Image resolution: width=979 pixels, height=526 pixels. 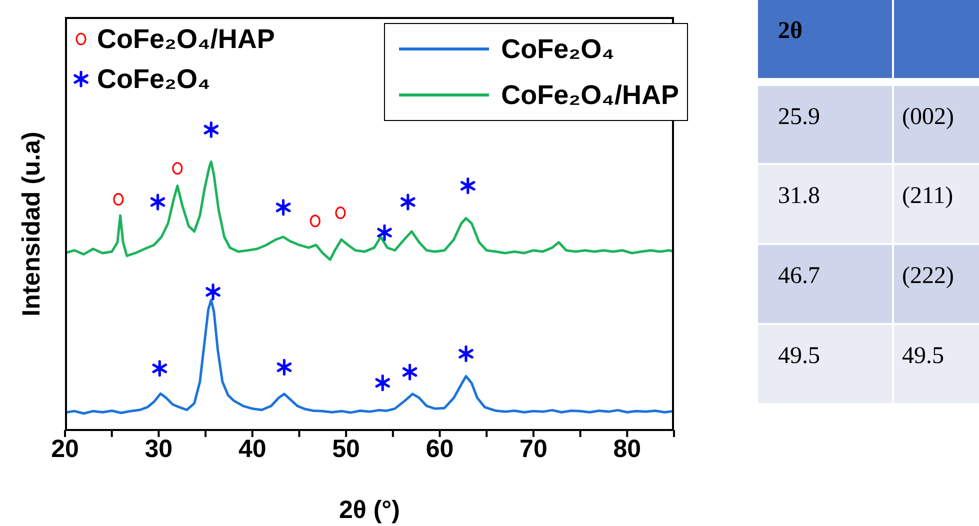 What do you see at coordinates (627, 448) in the screenshot?
I see `x-tick-label: 80` at bounding box center [627, 448].